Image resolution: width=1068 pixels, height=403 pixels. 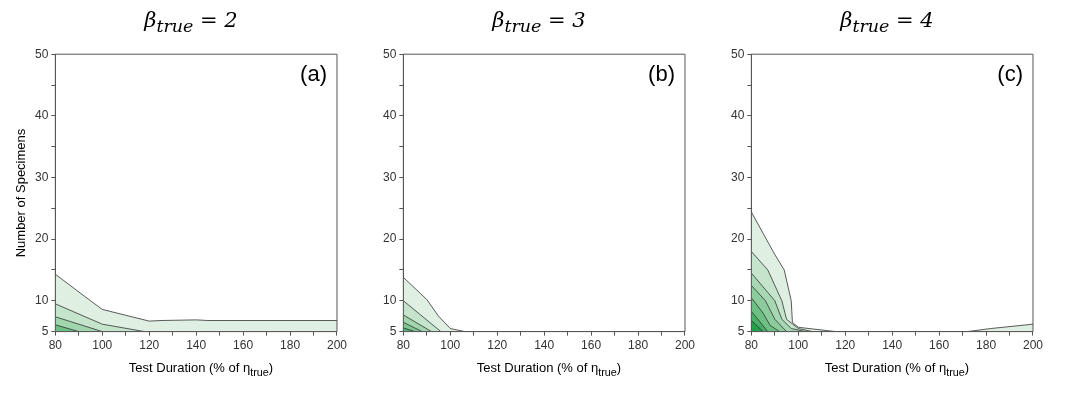 What do you see at coordinates (539, 23) in the screenshot?
I see `chart-title: β$_{true}$ = 3` at bounding box center [539, 23].